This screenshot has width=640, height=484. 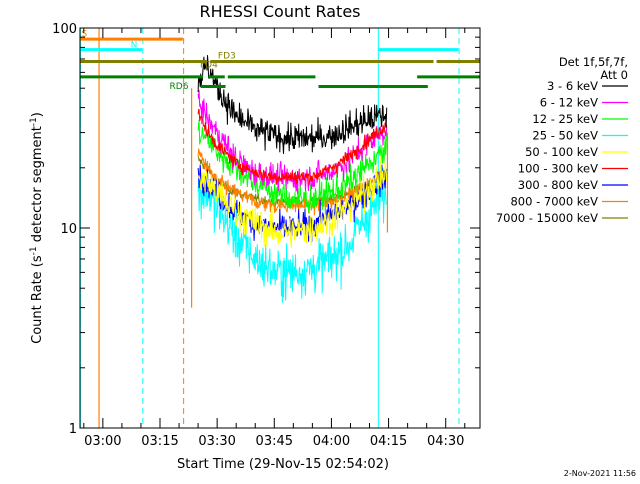 I want to click on flag-label-rd6: RD6, so click(x=179, y=87).